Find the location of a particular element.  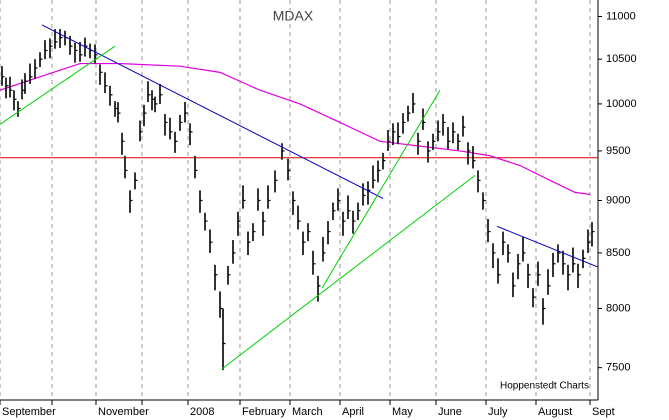

source-note: Hoppenstedt Charts is located at coordinates (544, 386).